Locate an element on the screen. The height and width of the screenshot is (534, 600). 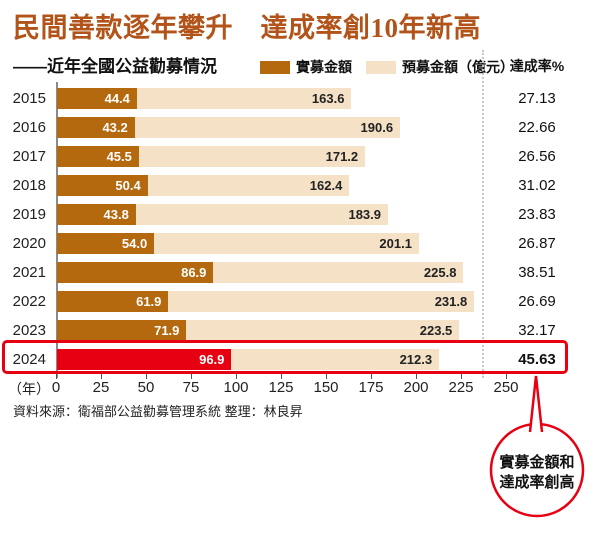
actual-bar-value: 43.2 is located at coordinates (115, 127).